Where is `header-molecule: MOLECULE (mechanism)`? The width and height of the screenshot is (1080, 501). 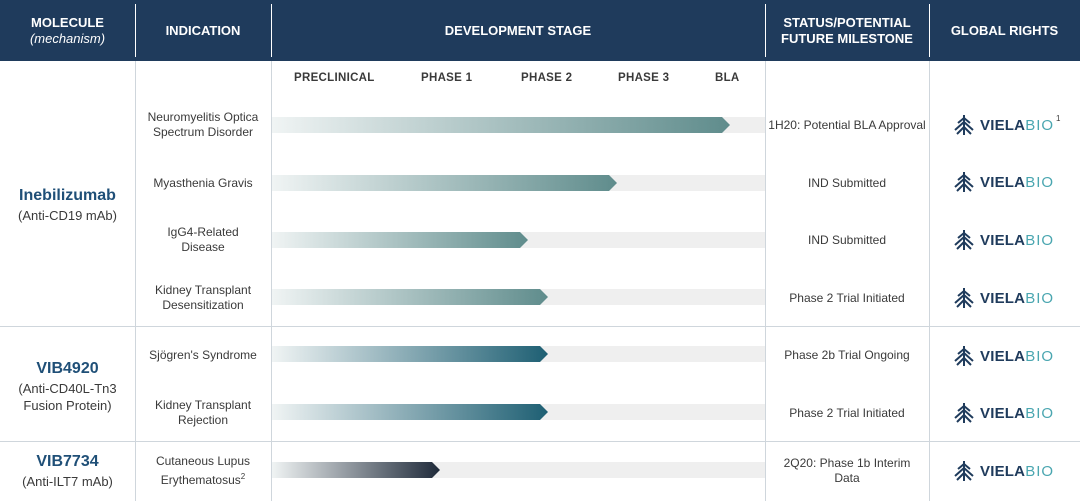 header-molecule: MOLECULE (mechanism) is located at coordinates (67, 30).